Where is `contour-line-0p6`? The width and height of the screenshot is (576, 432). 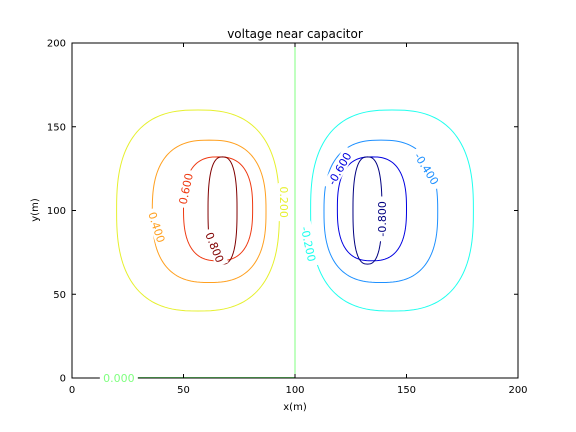 contour-line-0p6 is located at coordinates (218, 209).